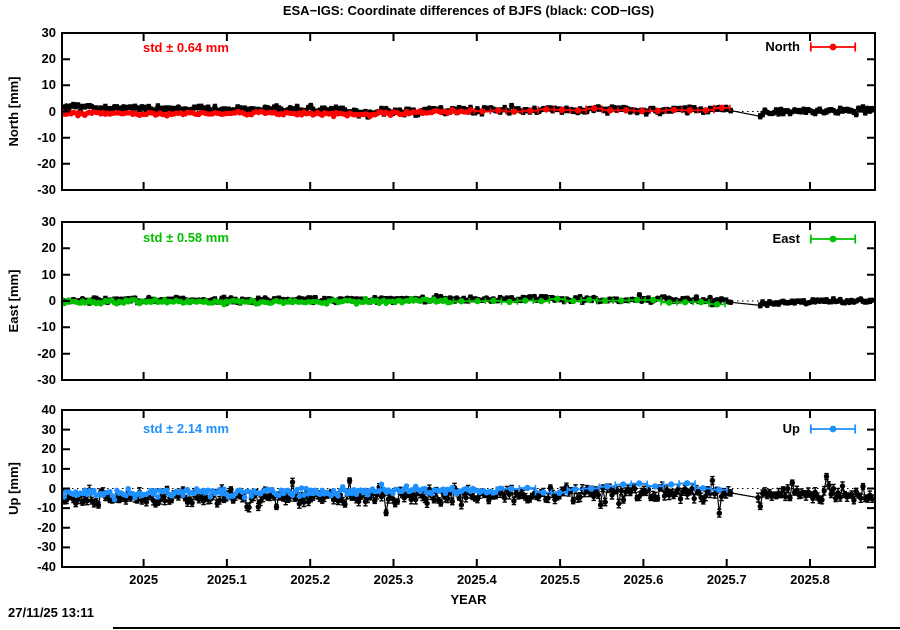  Describe the element at coordinates (393, 579) in the screenshot. I see `x-tick-label: 2025.3` at that location.